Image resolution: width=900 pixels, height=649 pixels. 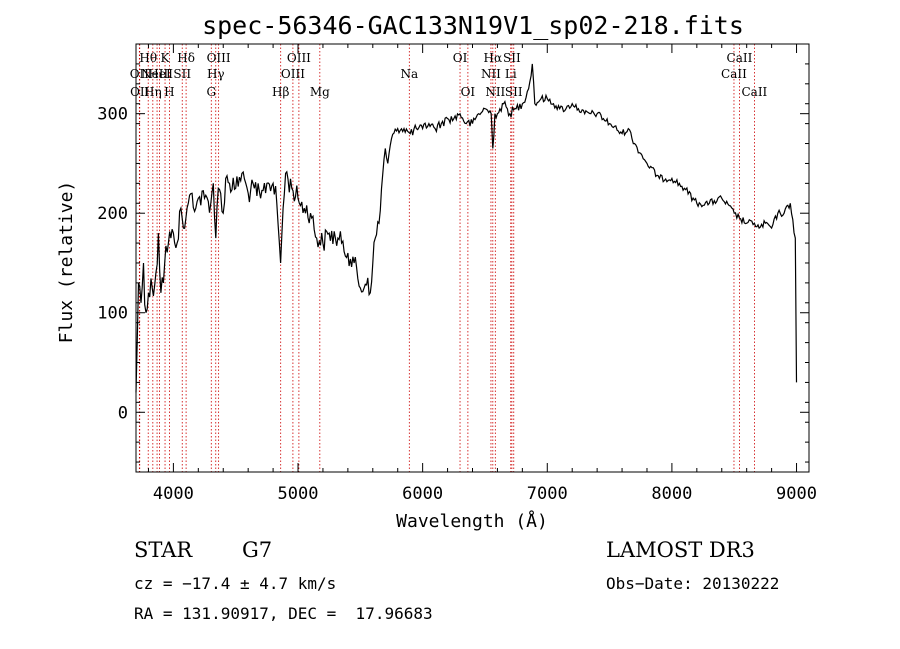 What do you see at coordinates (211, 92) in the screenshot?
I see `line-label: G` at bounding box center [211, 92].